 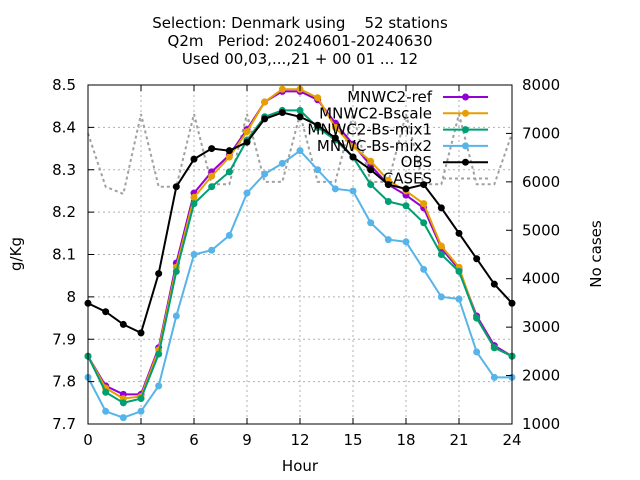 I want to click on y2-tick-label: 7000, so click(x=541, y=133).